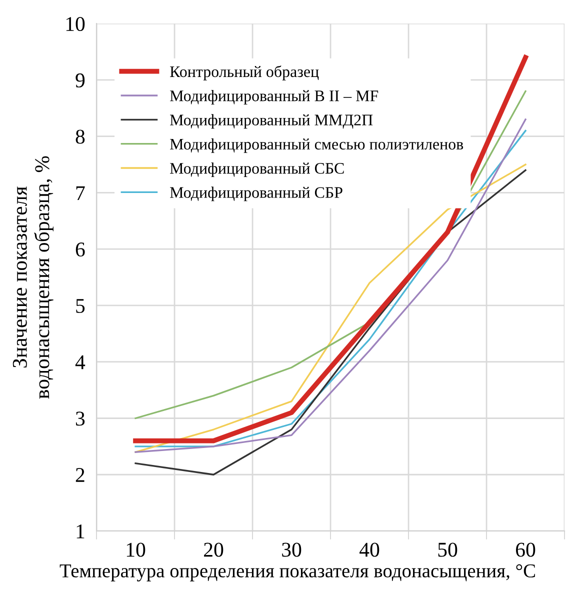 Image resolution: width=585 pixels, height=590 pixels. I want to click on x-tick-label: 60, so click(526, 549).